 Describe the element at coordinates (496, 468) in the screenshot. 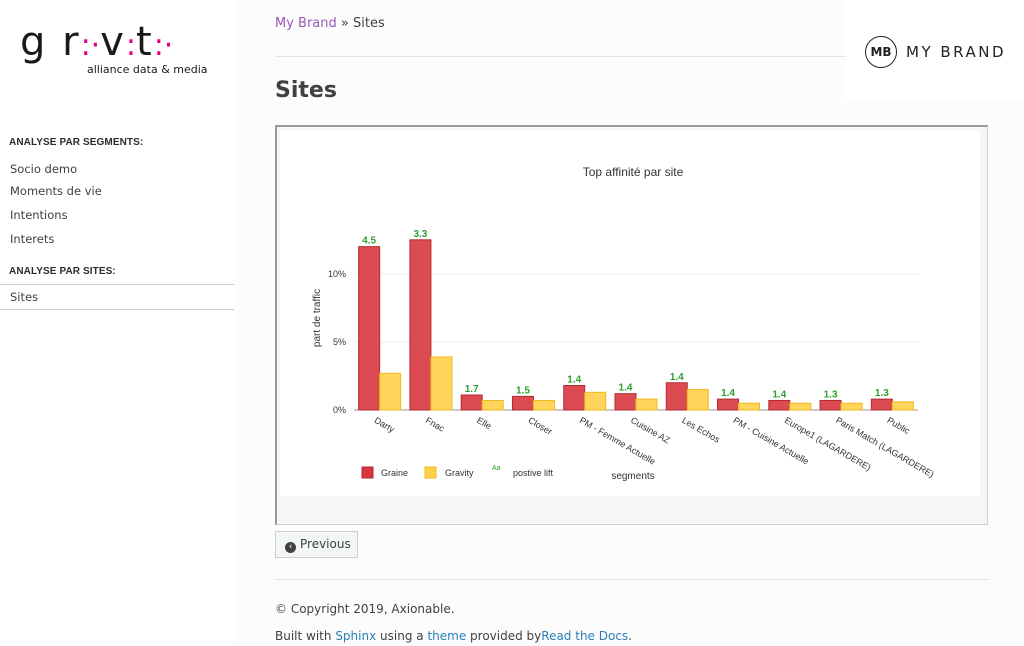

I see `legend-lift-glyph: Aa` at that location.